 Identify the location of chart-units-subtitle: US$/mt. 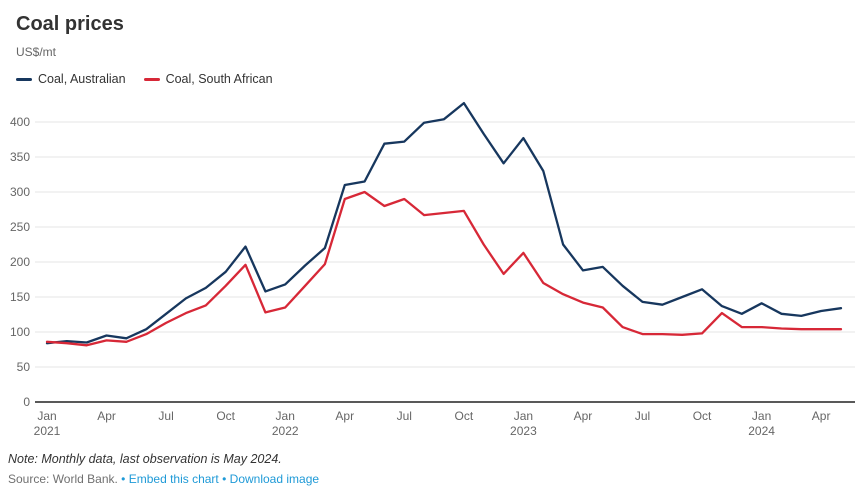
(36, 52).